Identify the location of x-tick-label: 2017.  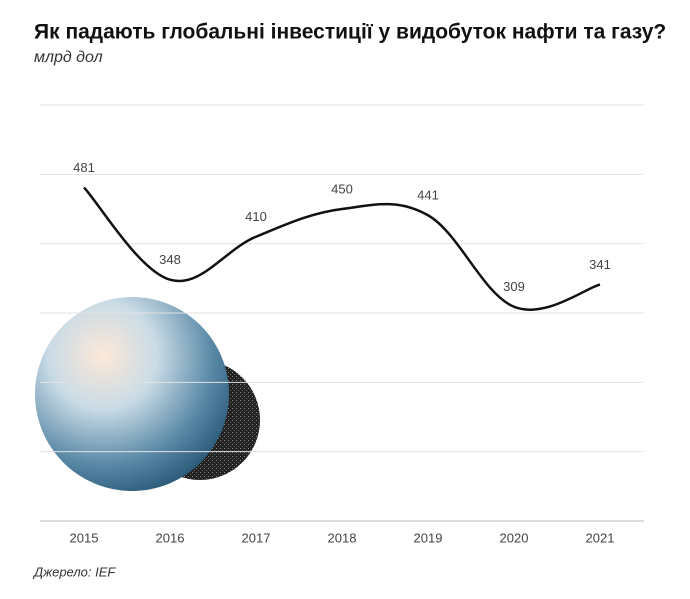
(256, 537).